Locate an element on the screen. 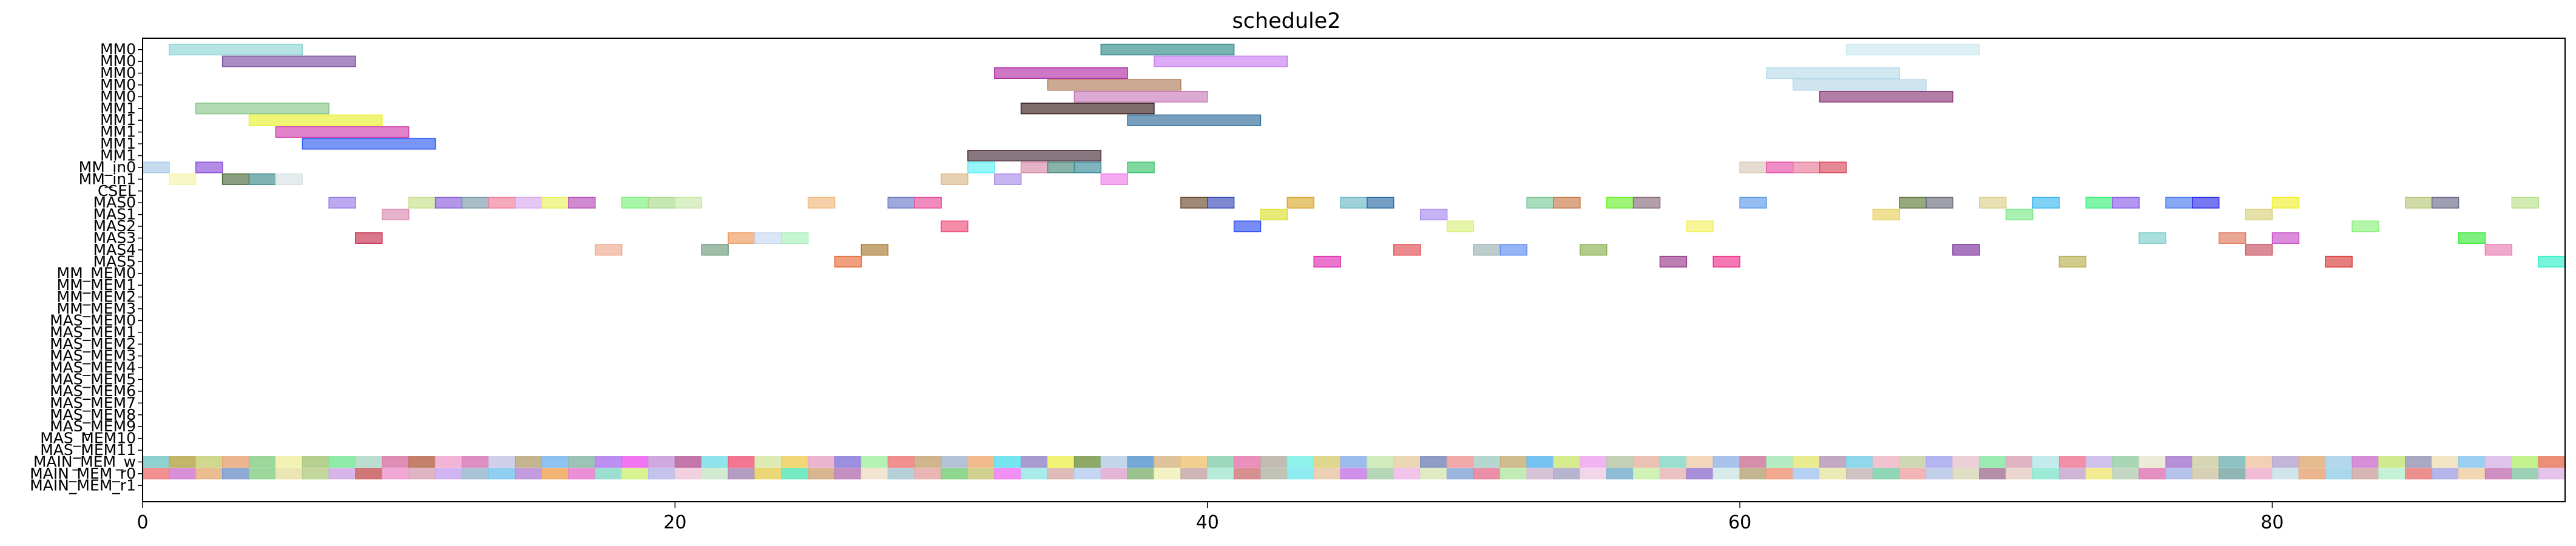  y-tick-label: MAIN_MEM_w is located at coordinates (84, 461).